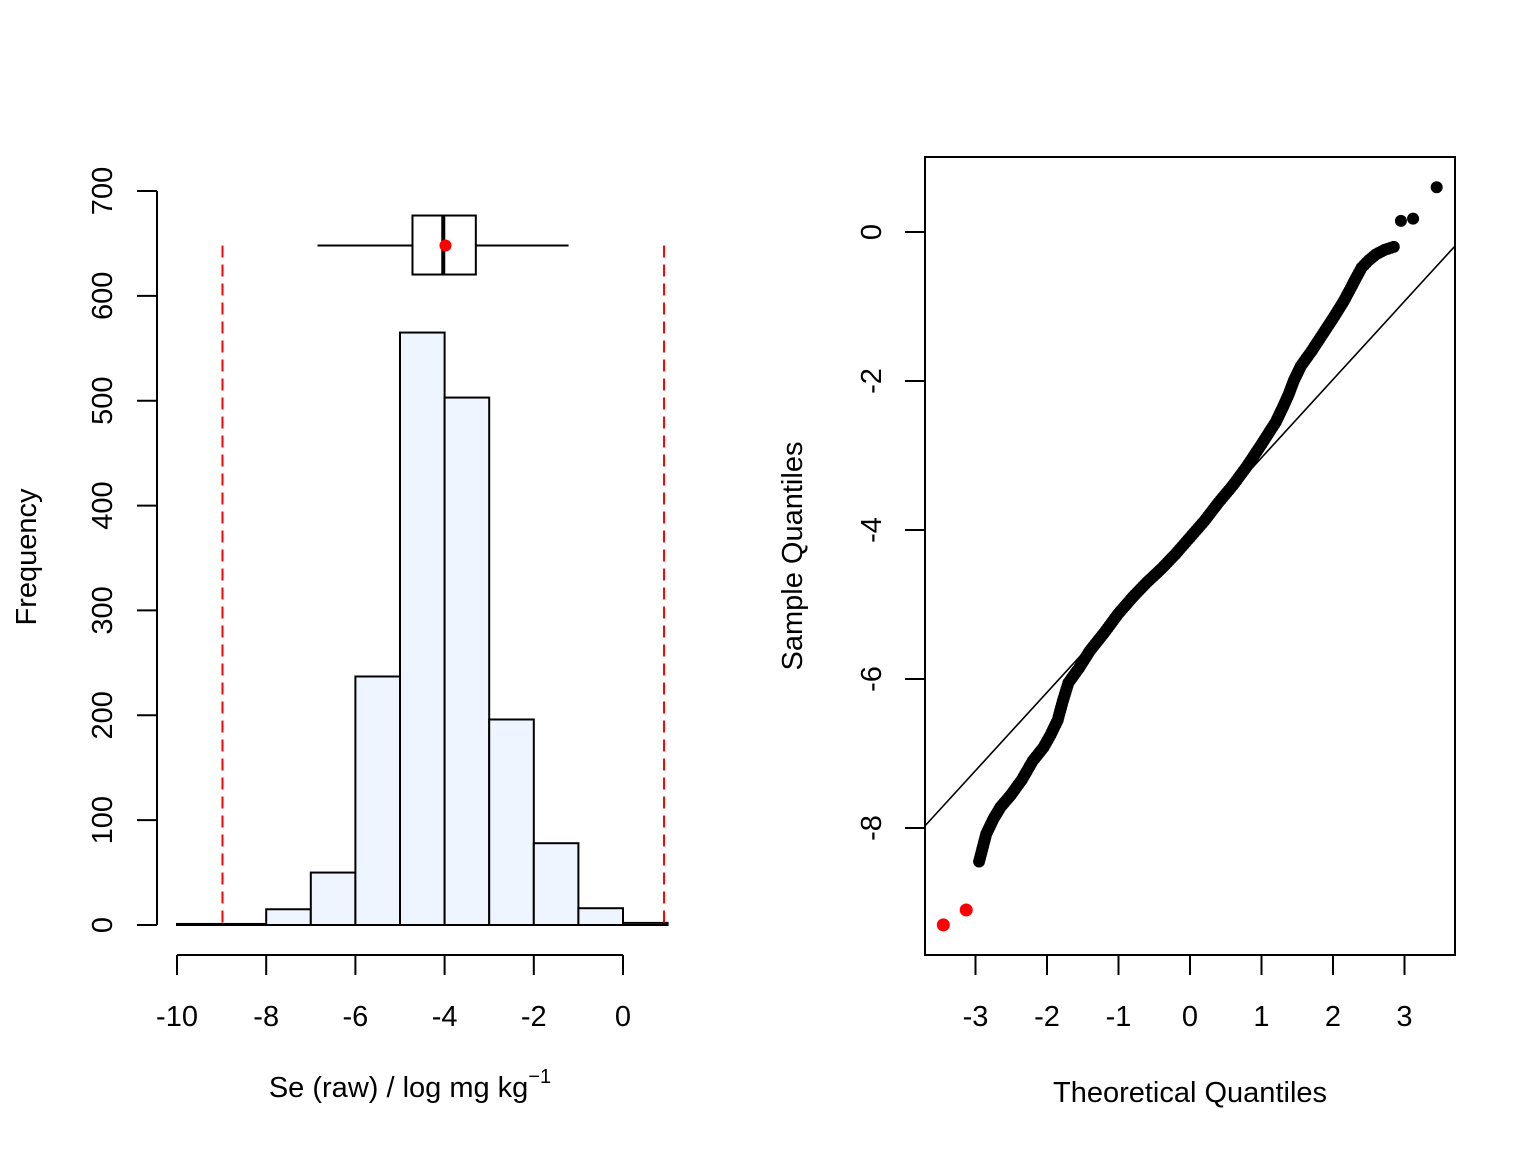  I want to click on qq-x-tick-label: -2, so click(1047, 1017).